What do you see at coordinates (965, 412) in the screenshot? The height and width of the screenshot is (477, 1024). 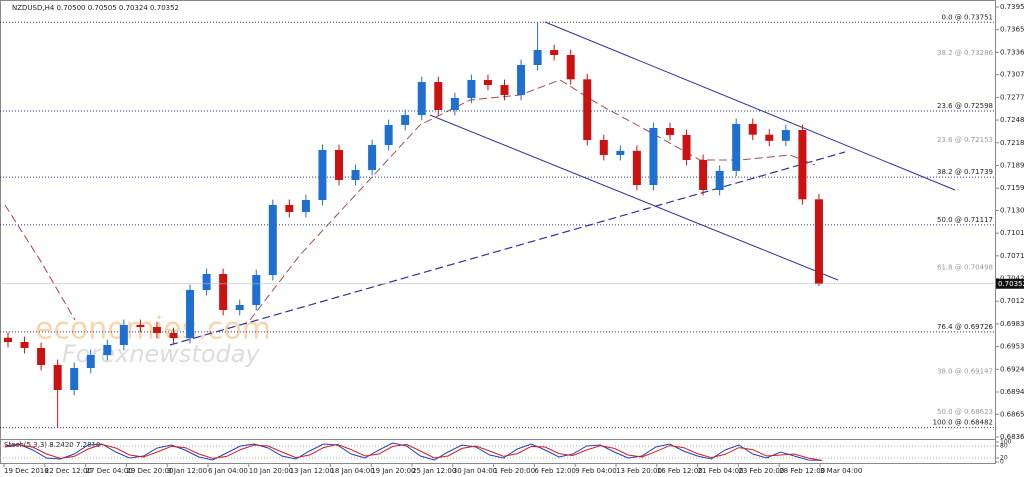 I see `fib-label: 50.0 @ 0.68623` at bounding box center [965, 412].